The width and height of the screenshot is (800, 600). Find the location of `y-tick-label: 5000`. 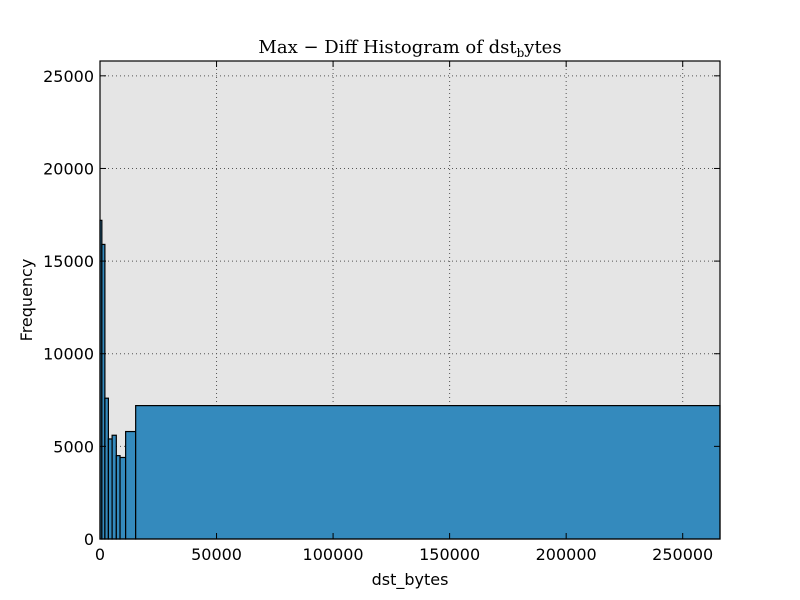

y-tick-label: 5000 is located at coordinates (73, 446).